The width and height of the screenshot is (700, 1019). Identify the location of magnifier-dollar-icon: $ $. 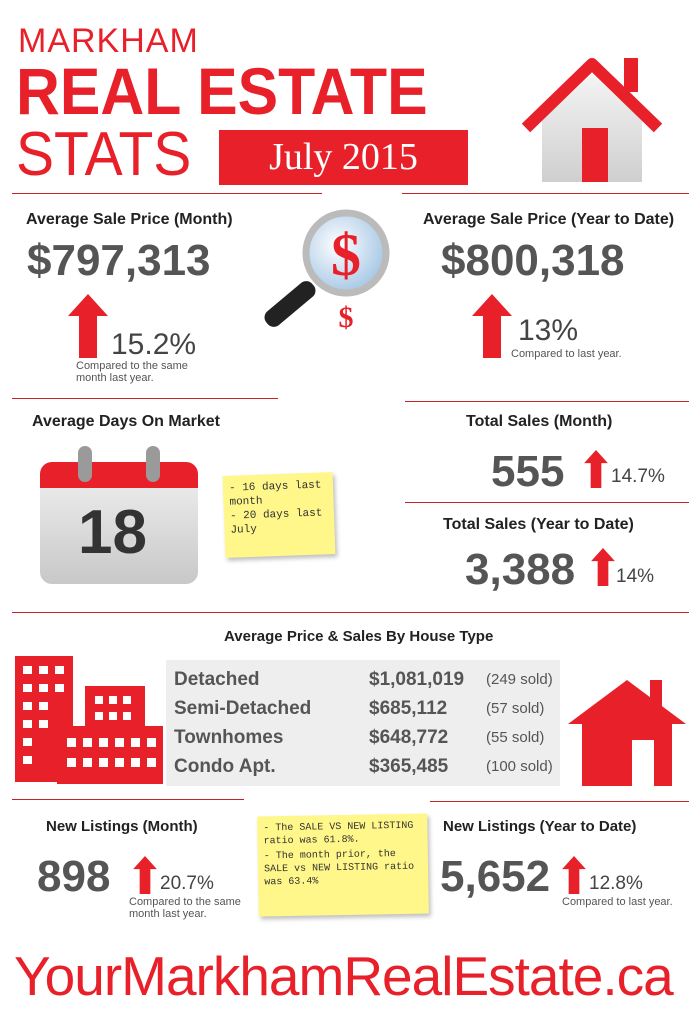
(327, 271).